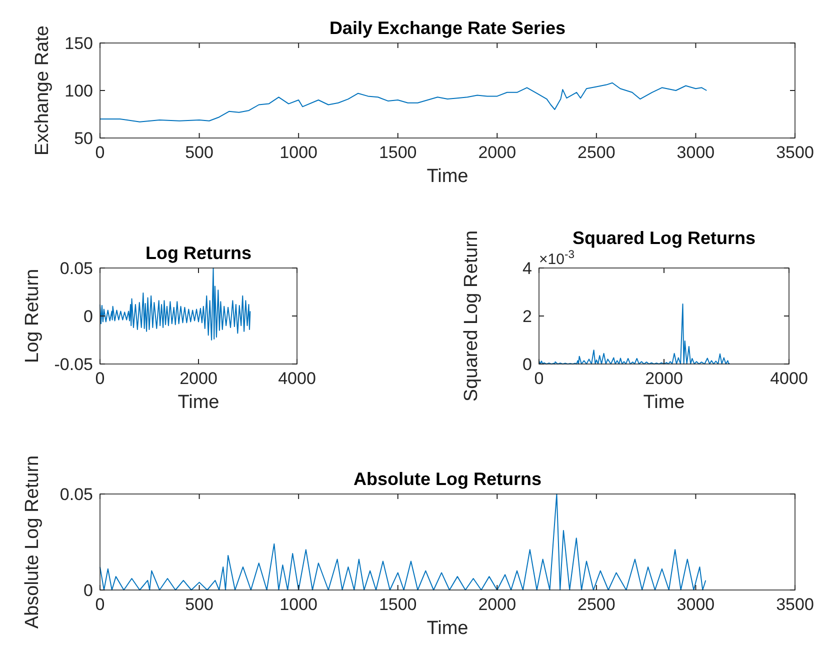  I want to click on y-tick-label: 150, so click(78, 43).